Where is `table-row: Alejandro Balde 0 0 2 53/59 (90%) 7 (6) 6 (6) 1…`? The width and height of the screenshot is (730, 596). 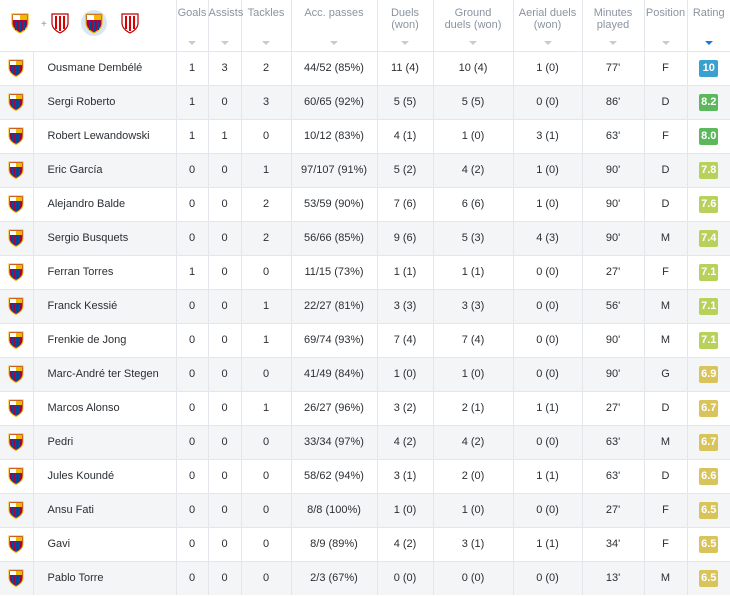
table-row: Alejandro Balde 0 0 2 53/59 (90%) 7 (6) 6 (6) 1… is located at coordinates (365, 204).